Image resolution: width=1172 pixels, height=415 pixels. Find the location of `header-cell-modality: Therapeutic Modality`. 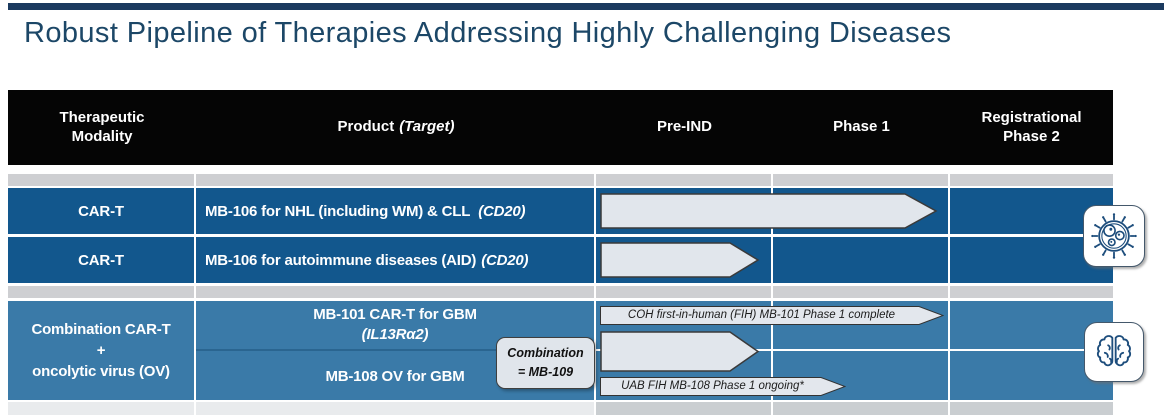

header-cell-modality: Therapeutic Modality is located at coordinates (102, 127).